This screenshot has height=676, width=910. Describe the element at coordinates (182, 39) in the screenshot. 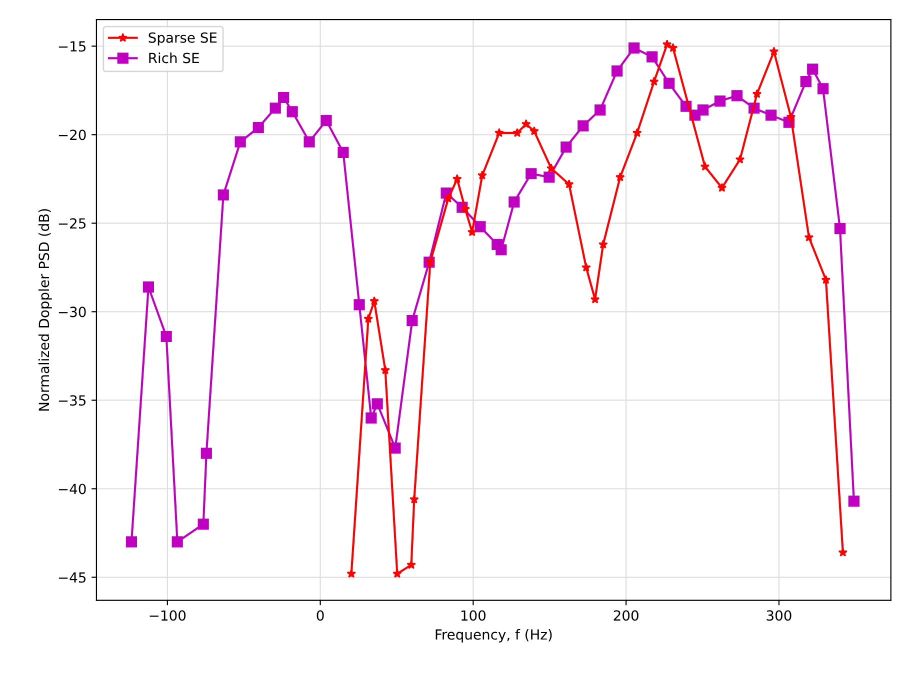

I see `legend-label: Sparse SE` at that location.